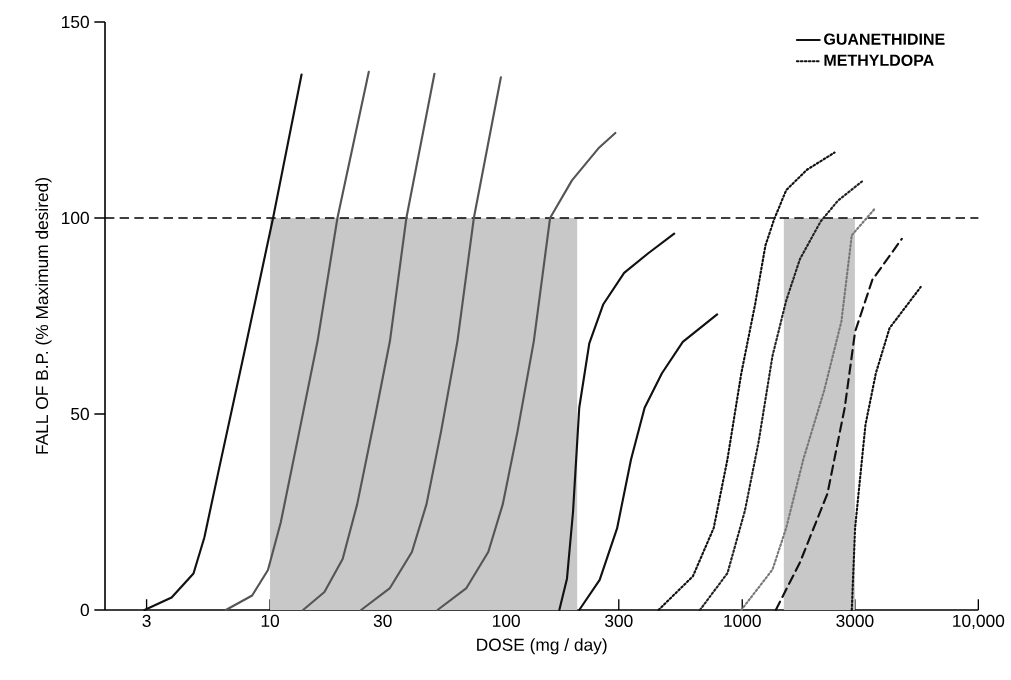  Describe the element at coordinates (742, 620) in the screenshot. I see `x-tick-label: 1000` at that location.